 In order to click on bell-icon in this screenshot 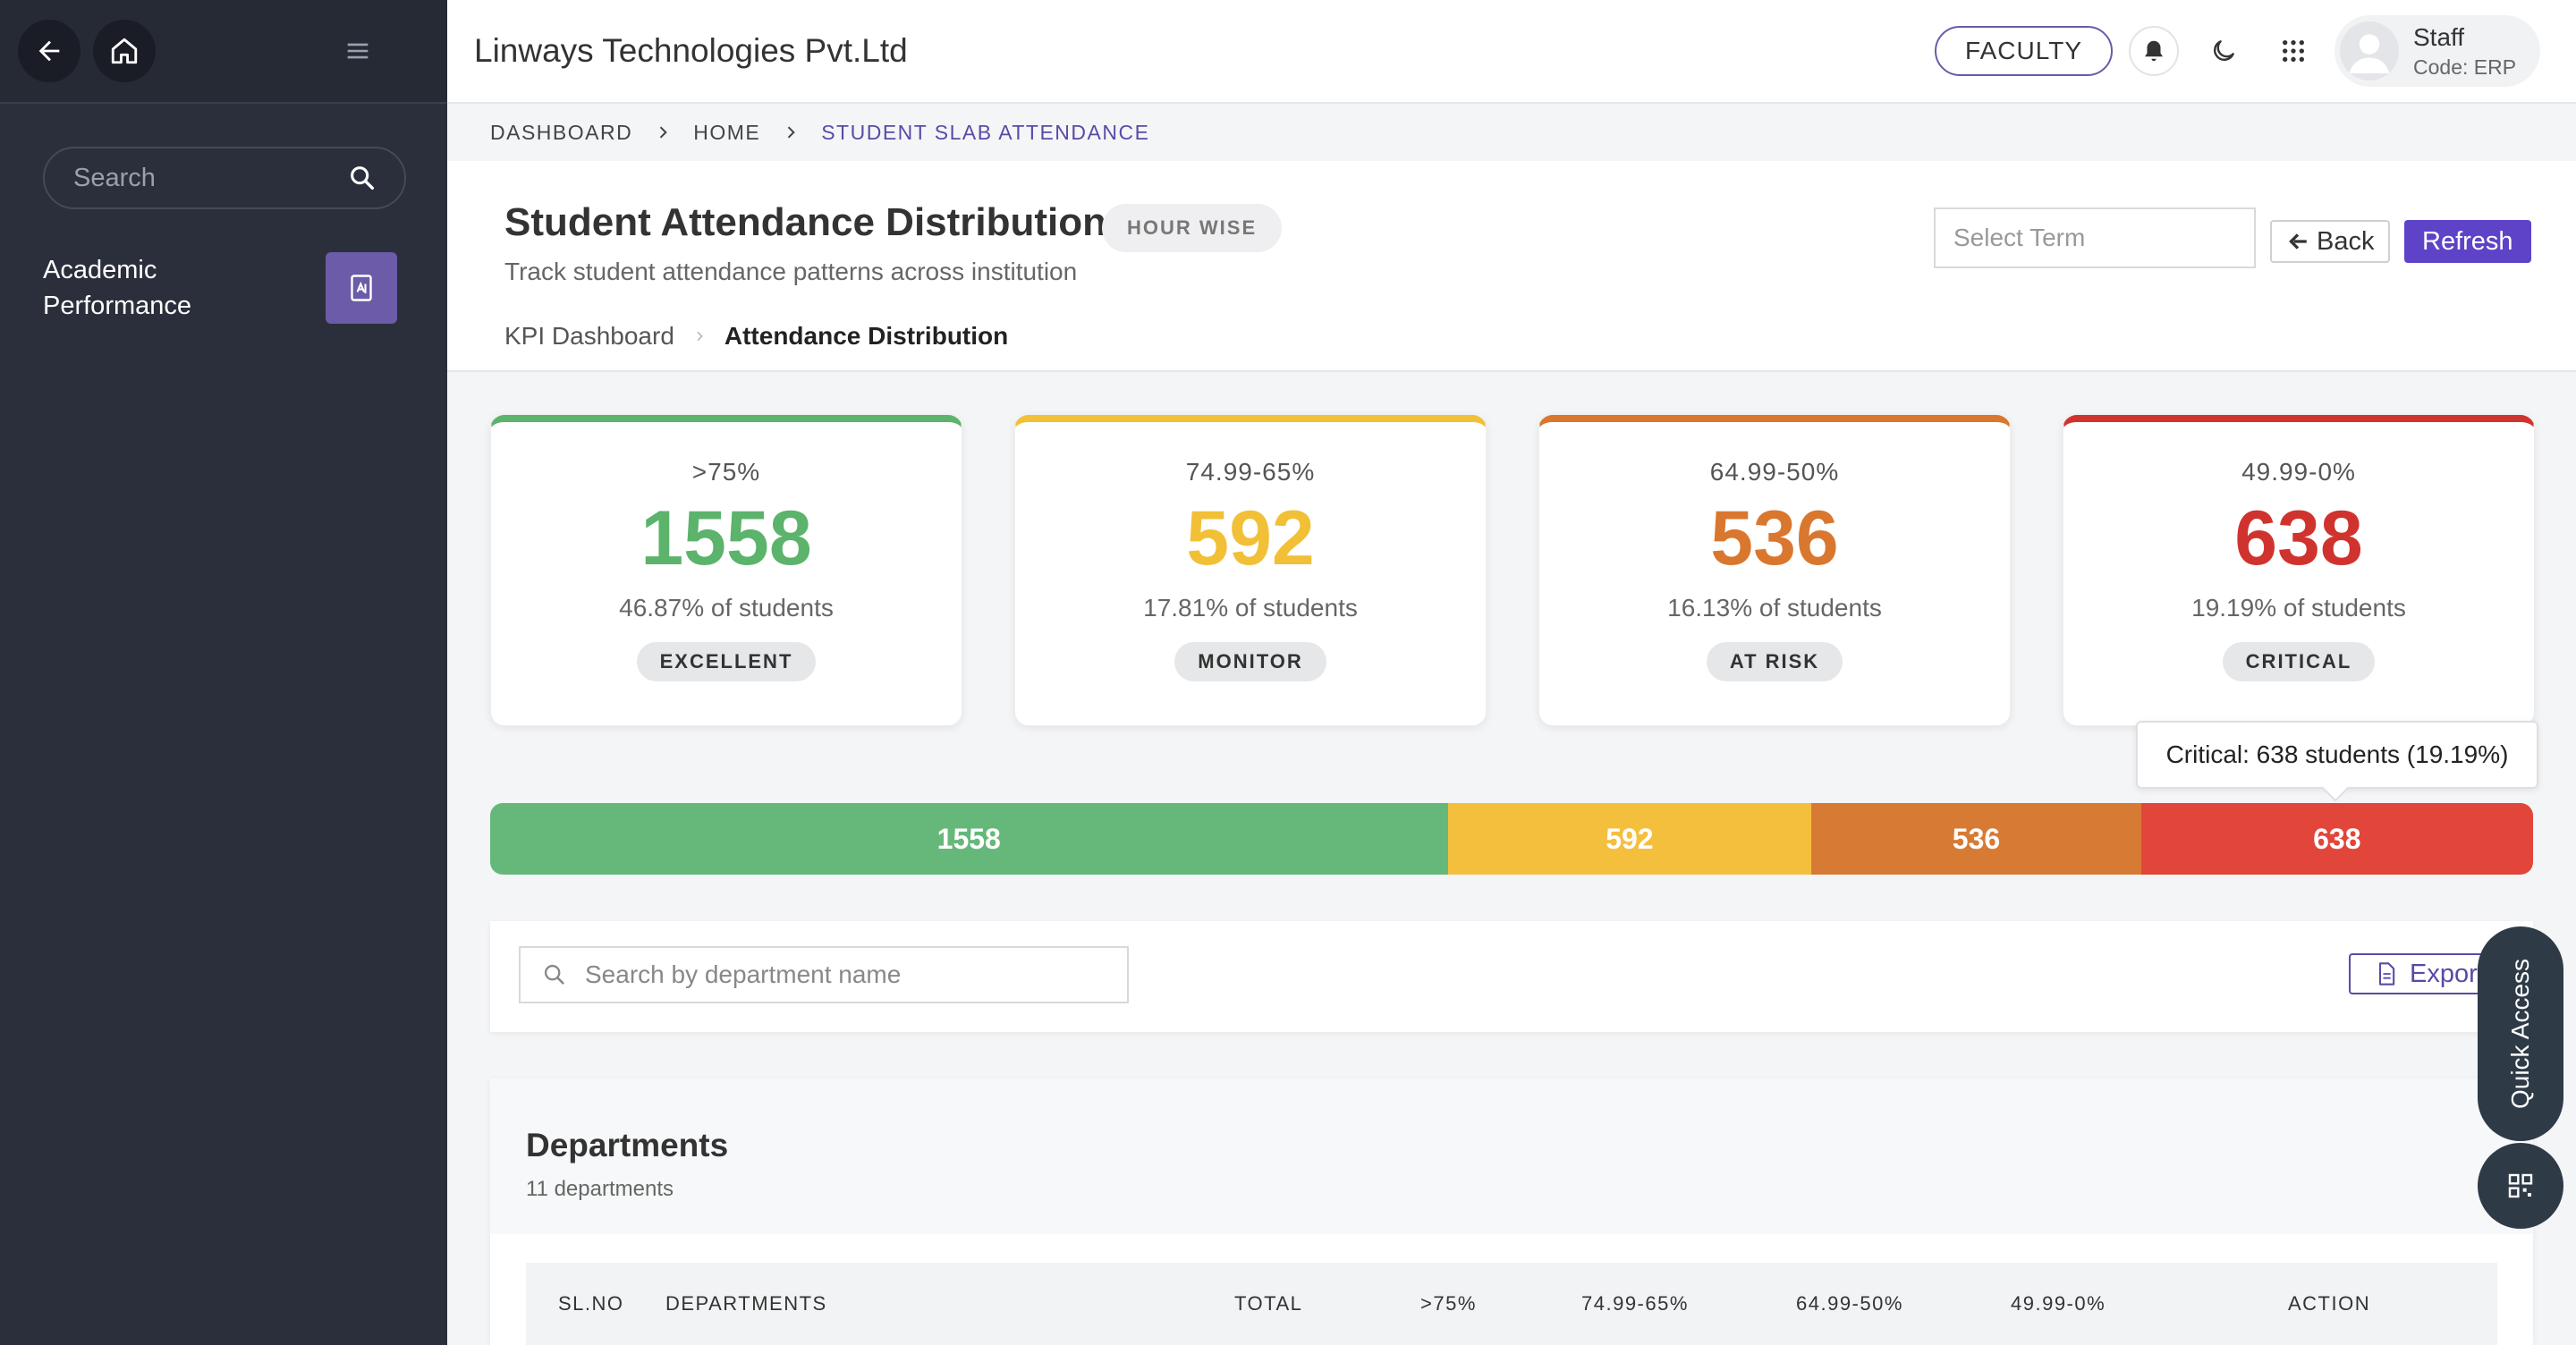, I will do `click(2154, 51)`.